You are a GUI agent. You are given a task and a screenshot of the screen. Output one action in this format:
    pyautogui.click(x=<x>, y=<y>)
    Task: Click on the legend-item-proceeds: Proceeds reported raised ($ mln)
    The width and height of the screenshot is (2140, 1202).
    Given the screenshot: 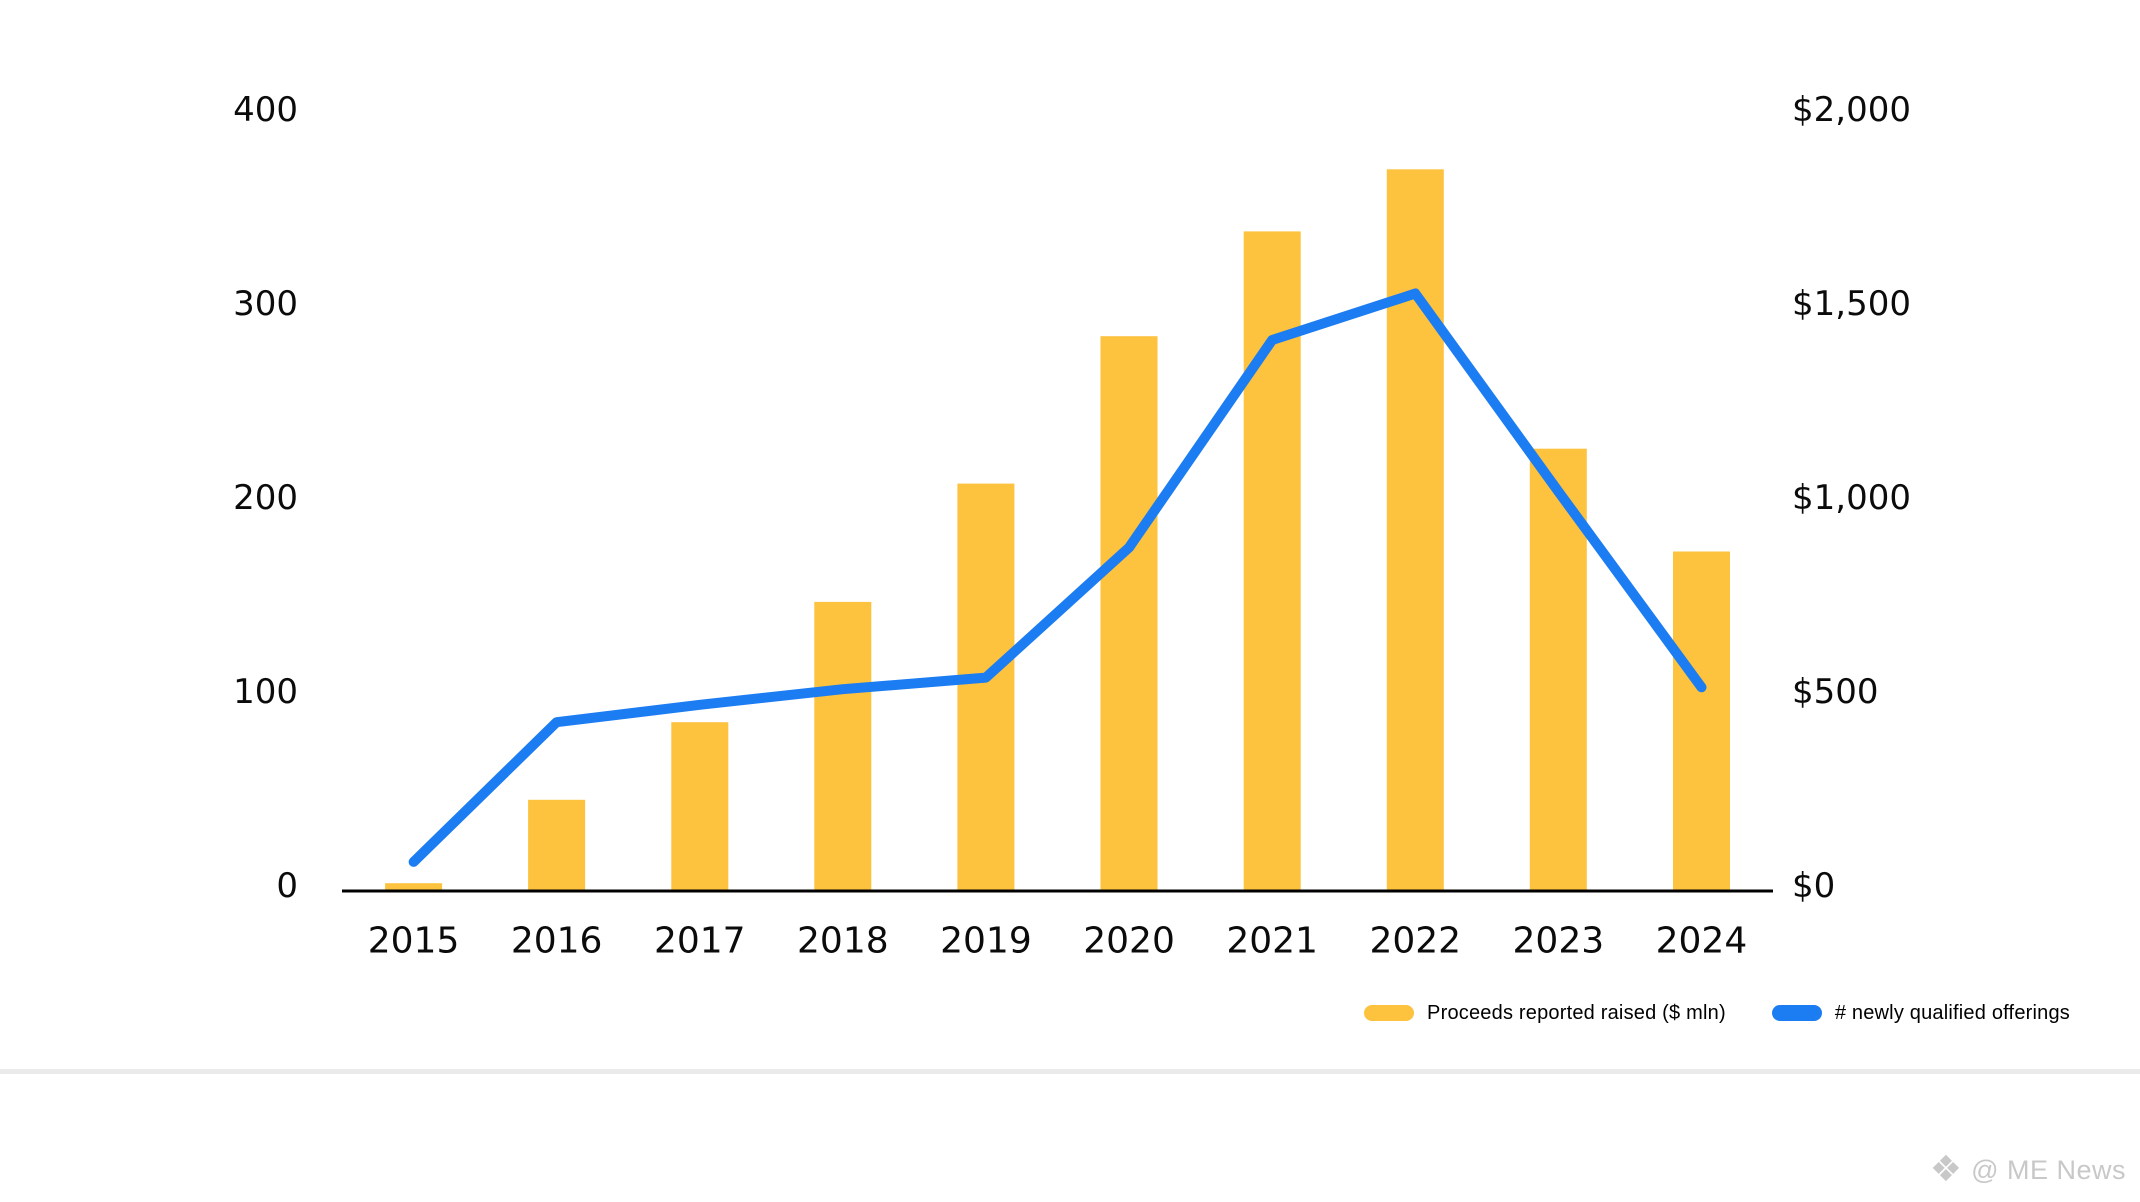 What is the action you would take?
    pyautogui.click(x=1545, y=1013)
    